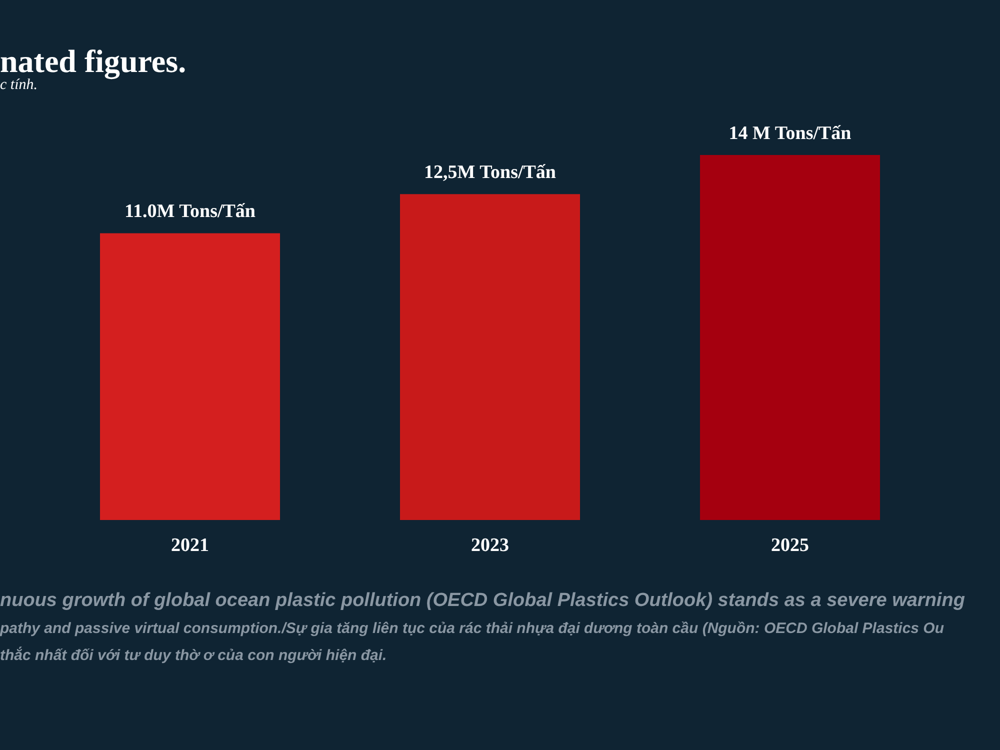  What do you see at coordinates (19, 85) in the screenshot?
I see `chart-subtitle: c tính.` at bounding box center [19, 85].